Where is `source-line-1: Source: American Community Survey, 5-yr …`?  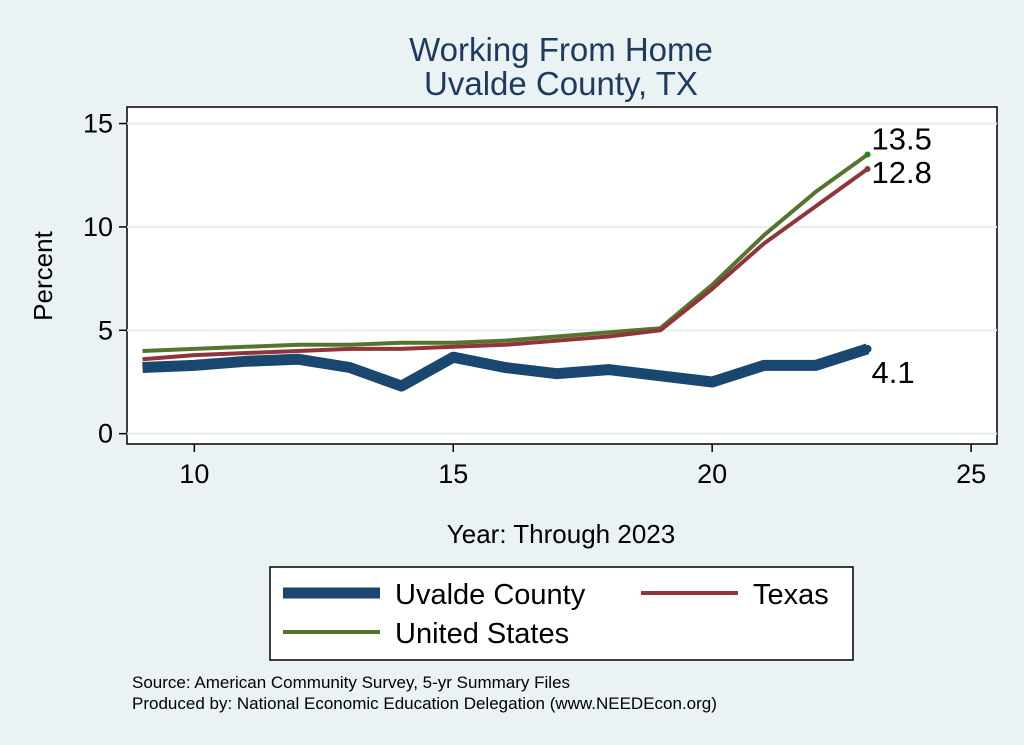 source-line-1: Source: American Community Survey, 5-yr … is located at coordinates (351, 682).